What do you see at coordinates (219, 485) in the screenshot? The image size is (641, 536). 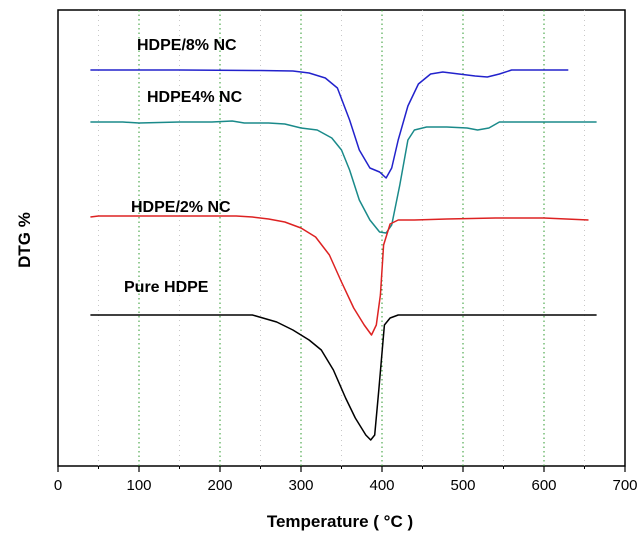 I see `x-tick-label: 200` at bounding box center [219, 485].